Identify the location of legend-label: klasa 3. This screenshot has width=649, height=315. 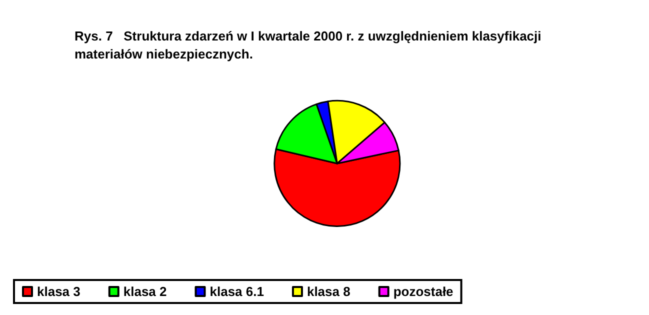
(58, 291).